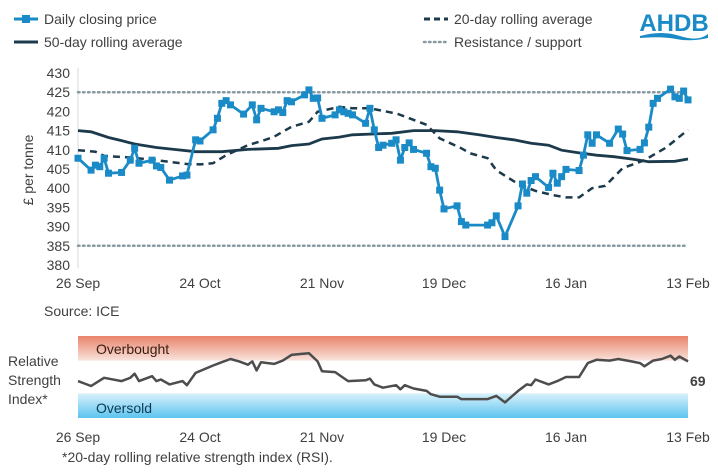 This screenshot has height=472, width=718. What do you see at coordinates (28, 169) in the screenshot?
I see `y-axis-label: £ per tonne` at bounding box center [28, 169].